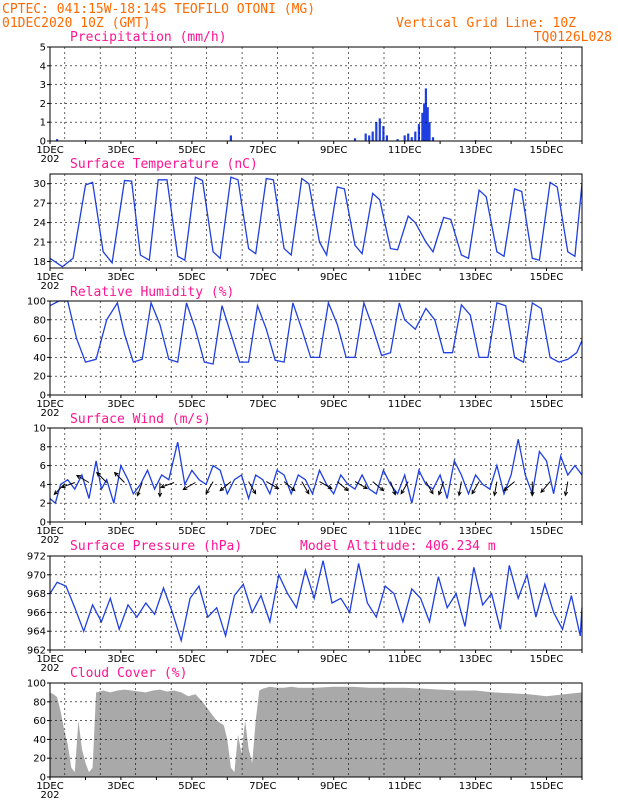  Describe the element at coordinates (43, 48) in the screenshot. I see `y-tick-label: 5` at that location.